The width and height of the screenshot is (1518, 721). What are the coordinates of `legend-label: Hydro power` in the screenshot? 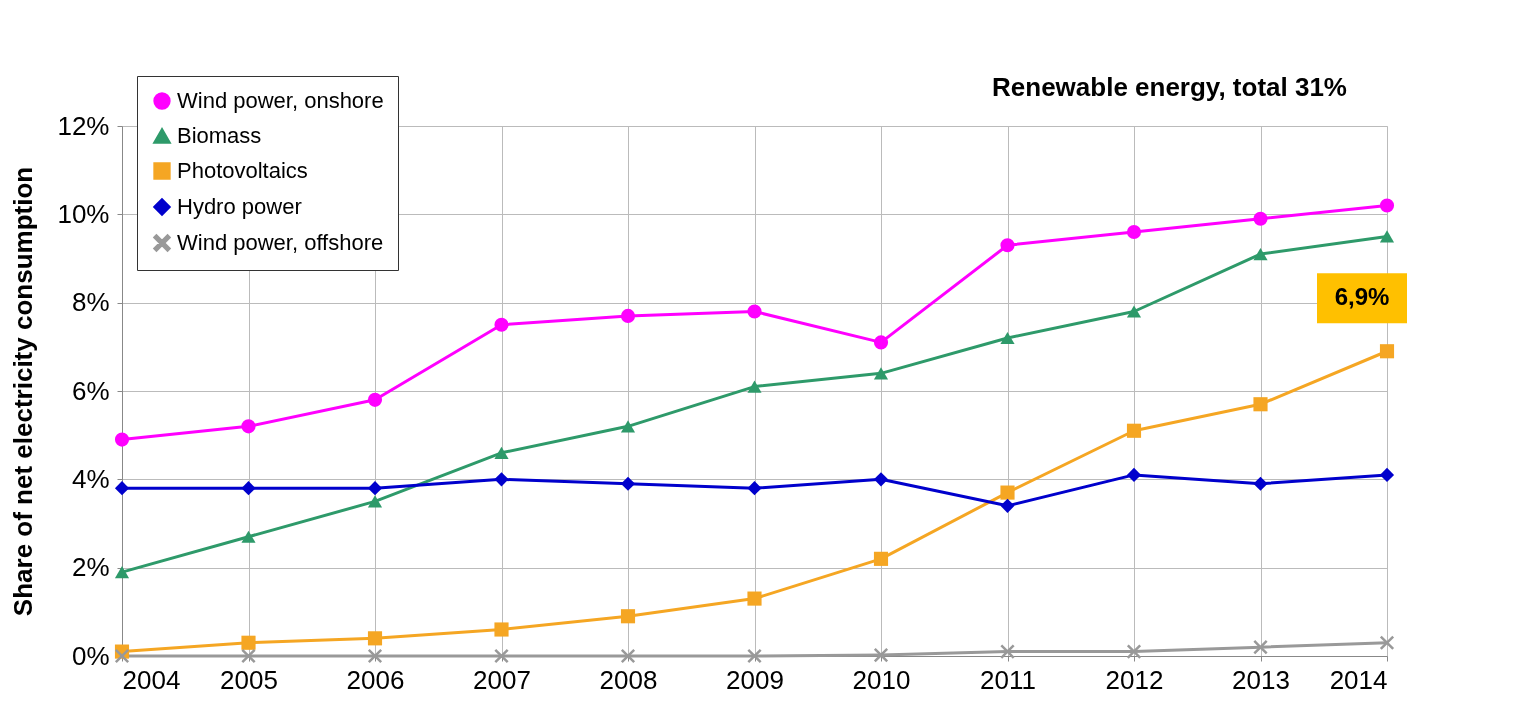 It's located at (239, 206).